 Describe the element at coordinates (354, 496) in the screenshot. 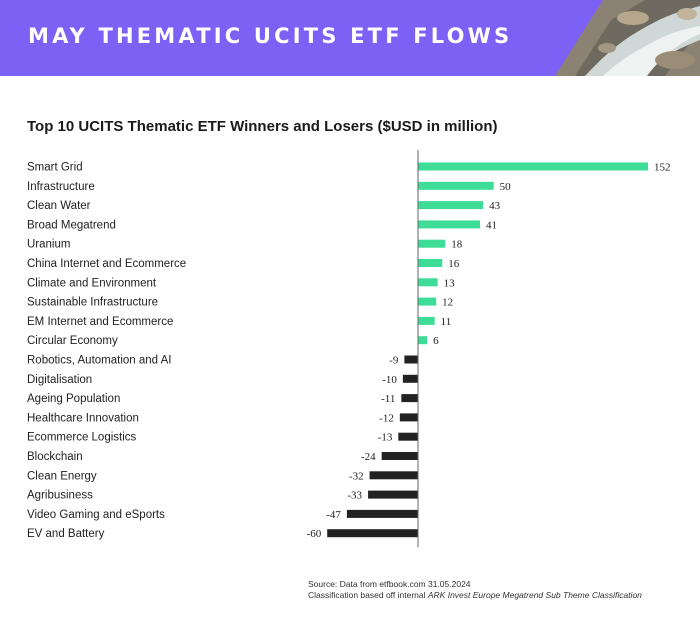

I see `value-label: -33` at that location.